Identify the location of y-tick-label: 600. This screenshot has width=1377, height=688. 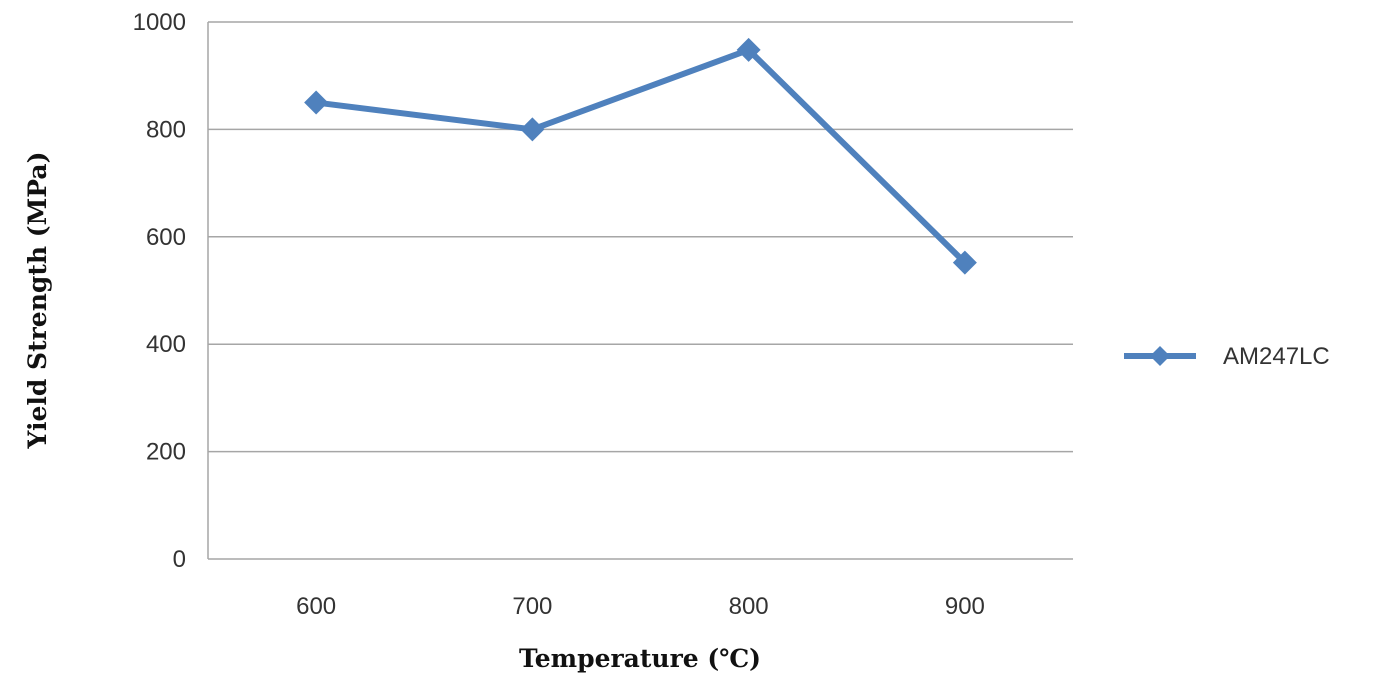
(166, 237).